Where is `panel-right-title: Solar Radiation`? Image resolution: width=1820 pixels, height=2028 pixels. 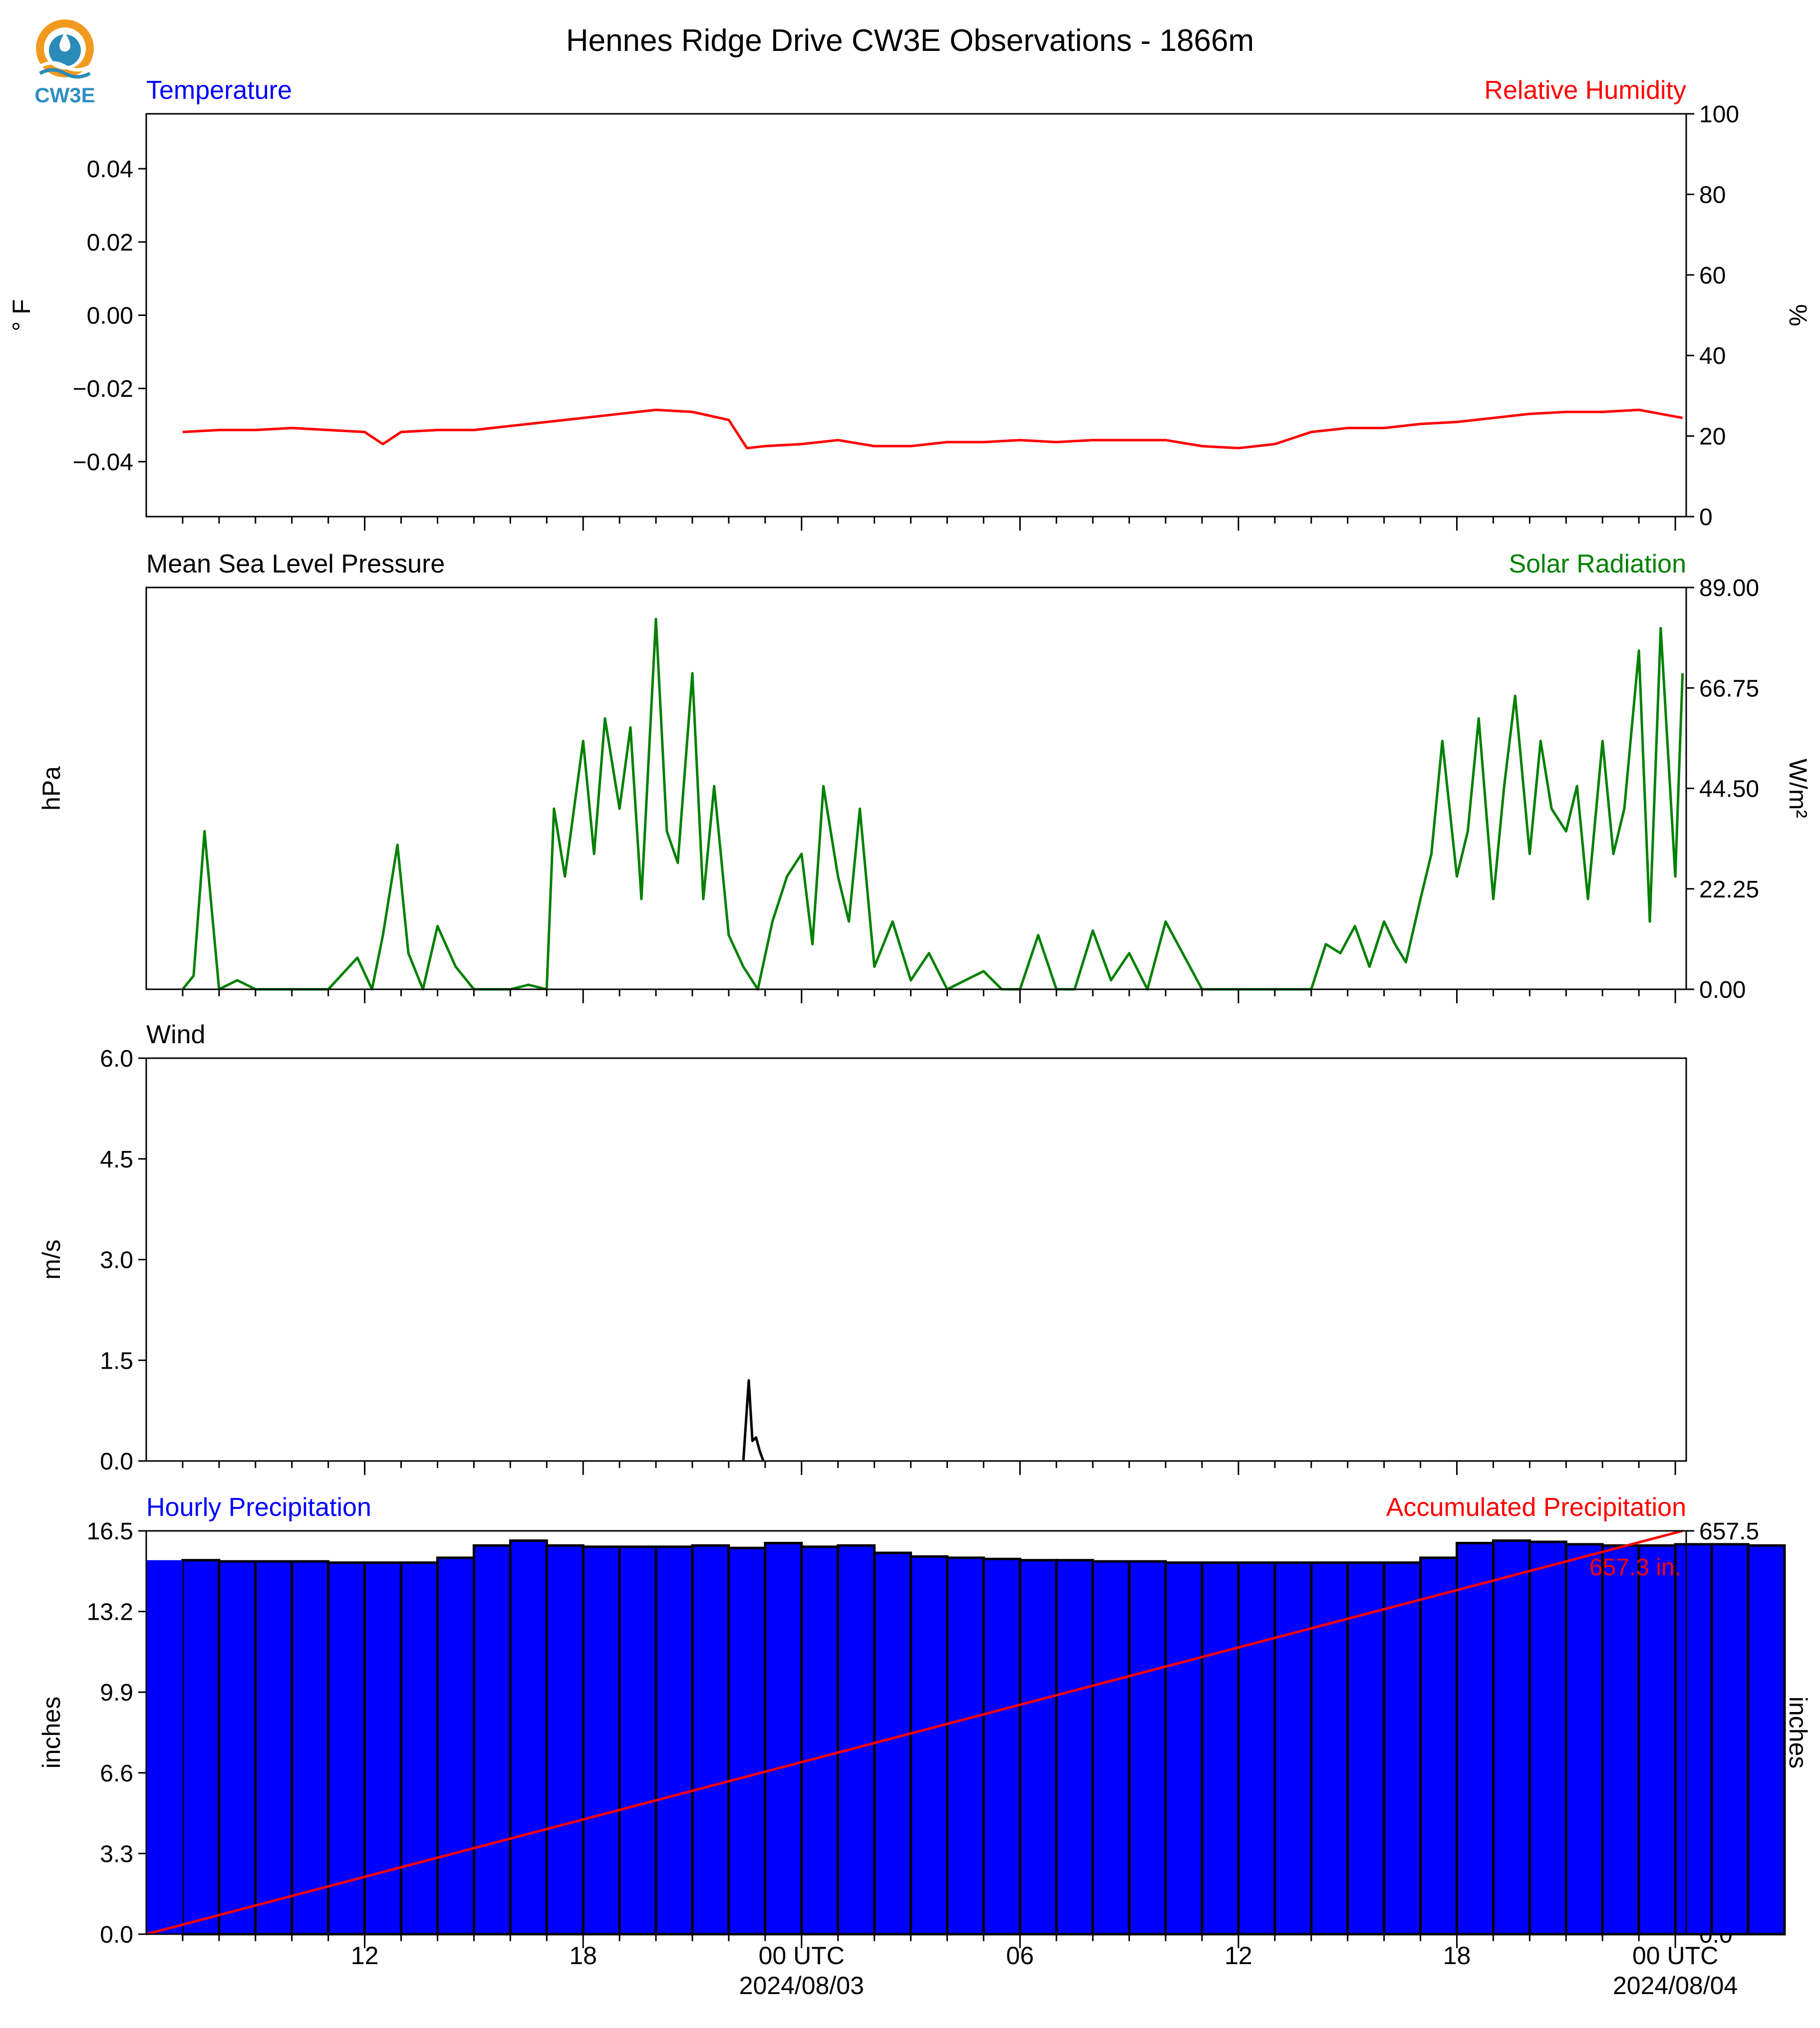 panel-right-title: Solar Radiation is located at coordinates (1597, 564).